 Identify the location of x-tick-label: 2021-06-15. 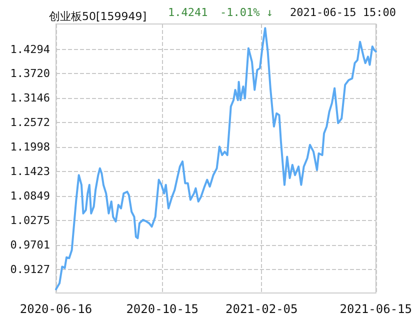
(376, 309).